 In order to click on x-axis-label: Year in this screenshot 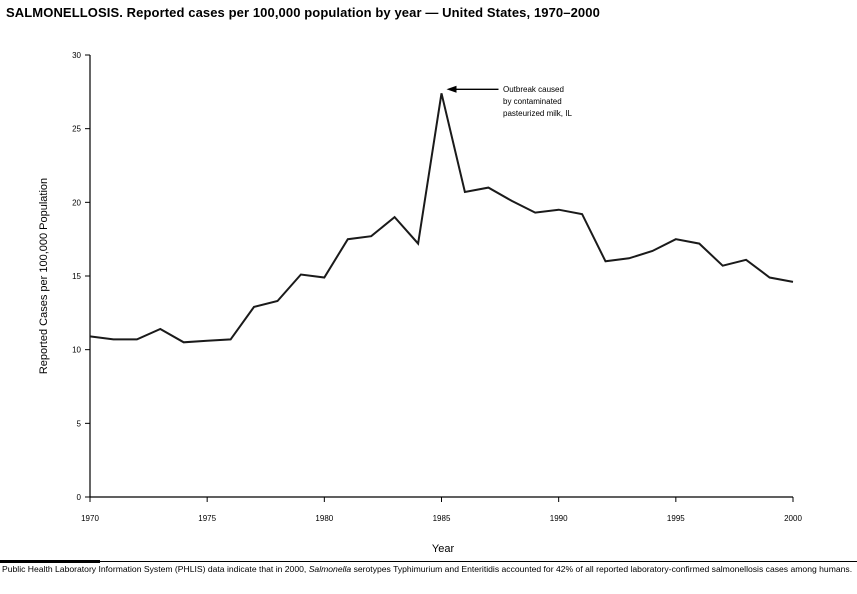, I will do `click(443, 549)`.